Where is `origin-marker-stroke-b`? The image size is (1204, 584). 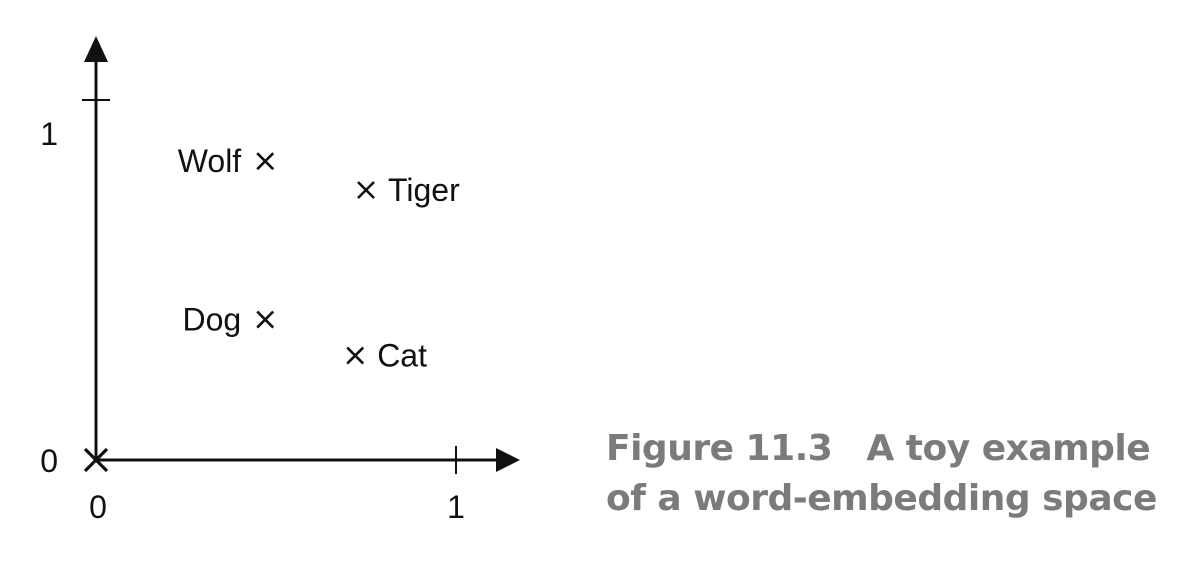
origin-marker-stroke-b is located at coordinates (96, 460).